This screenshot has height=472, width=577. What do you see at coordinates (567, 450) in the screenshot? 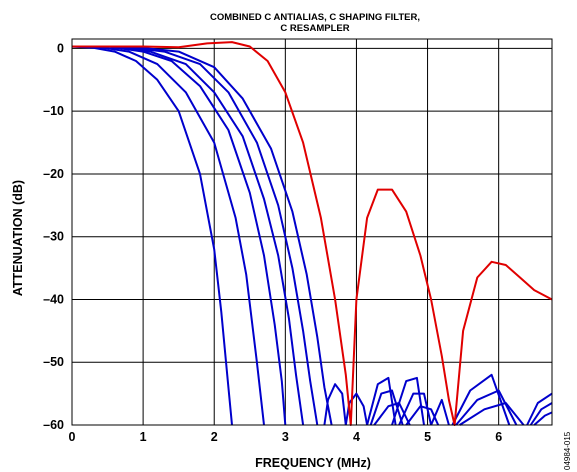
I see `figure-code: 04984-015` at bounding box center [567, 450].